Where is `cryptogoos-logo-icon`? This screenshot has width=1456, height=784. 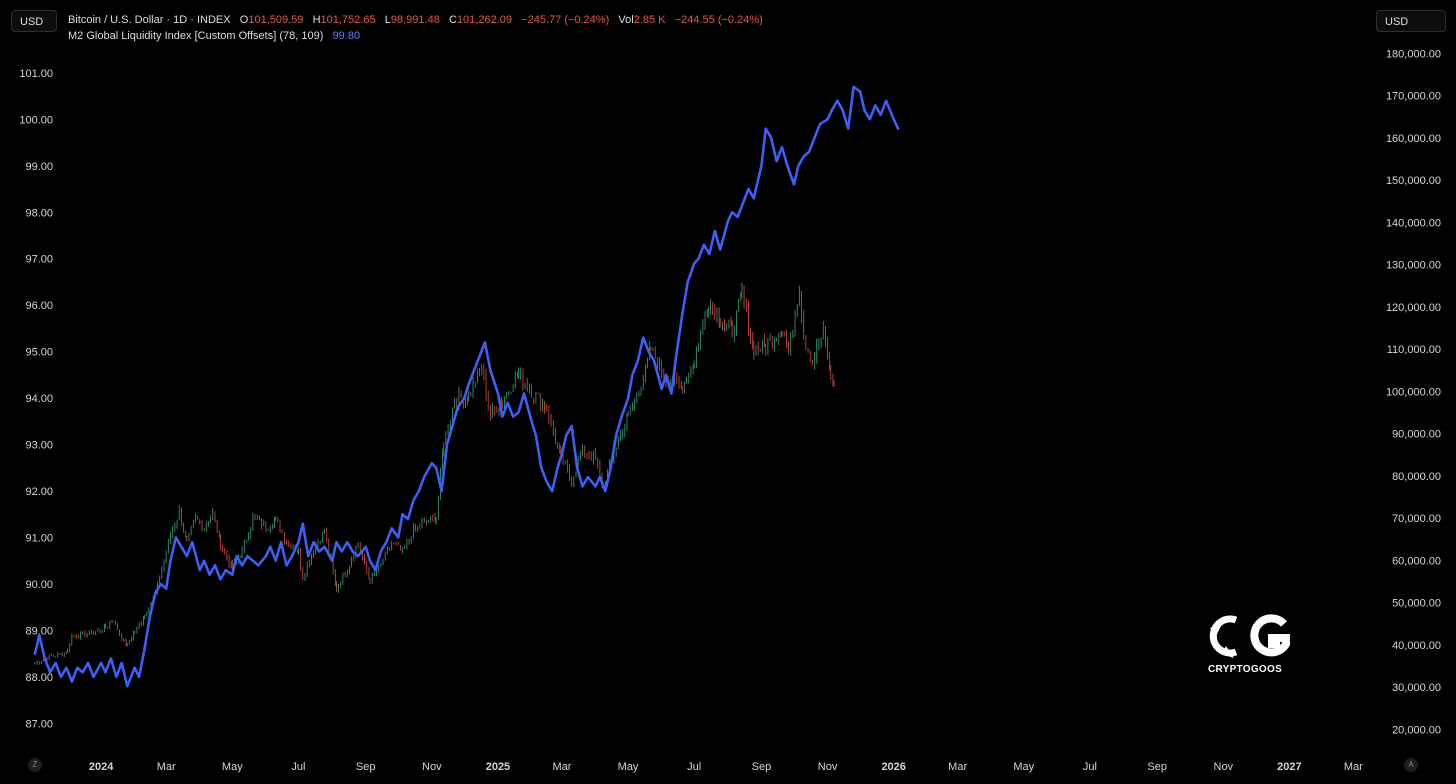
cryptogoos-logo-icon is located at coordinates (1249, 636).